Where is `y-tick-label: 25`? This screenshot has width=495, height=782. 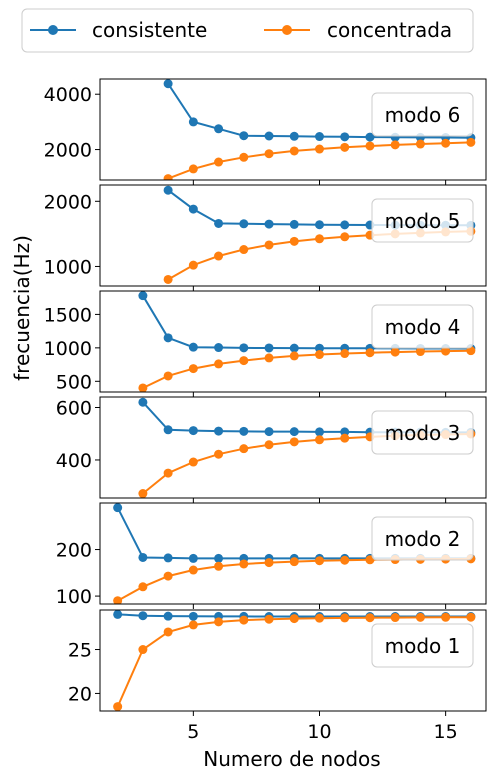
y-tick-label: 25 is located at coordinates (80, 651).